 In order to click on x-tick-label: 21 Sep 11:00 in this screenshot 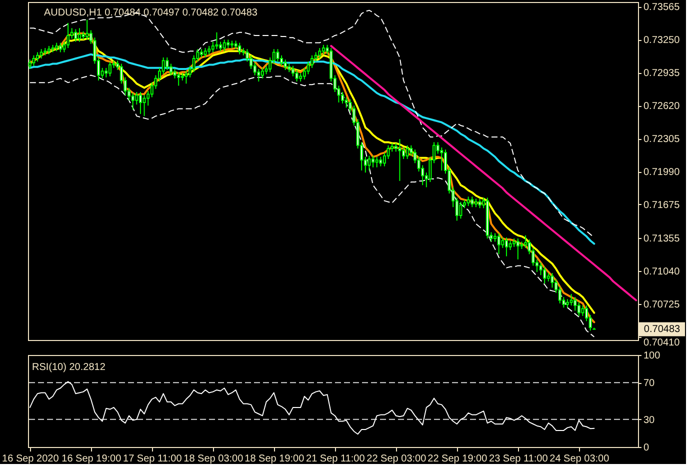, I will do `click(336, 459)`.